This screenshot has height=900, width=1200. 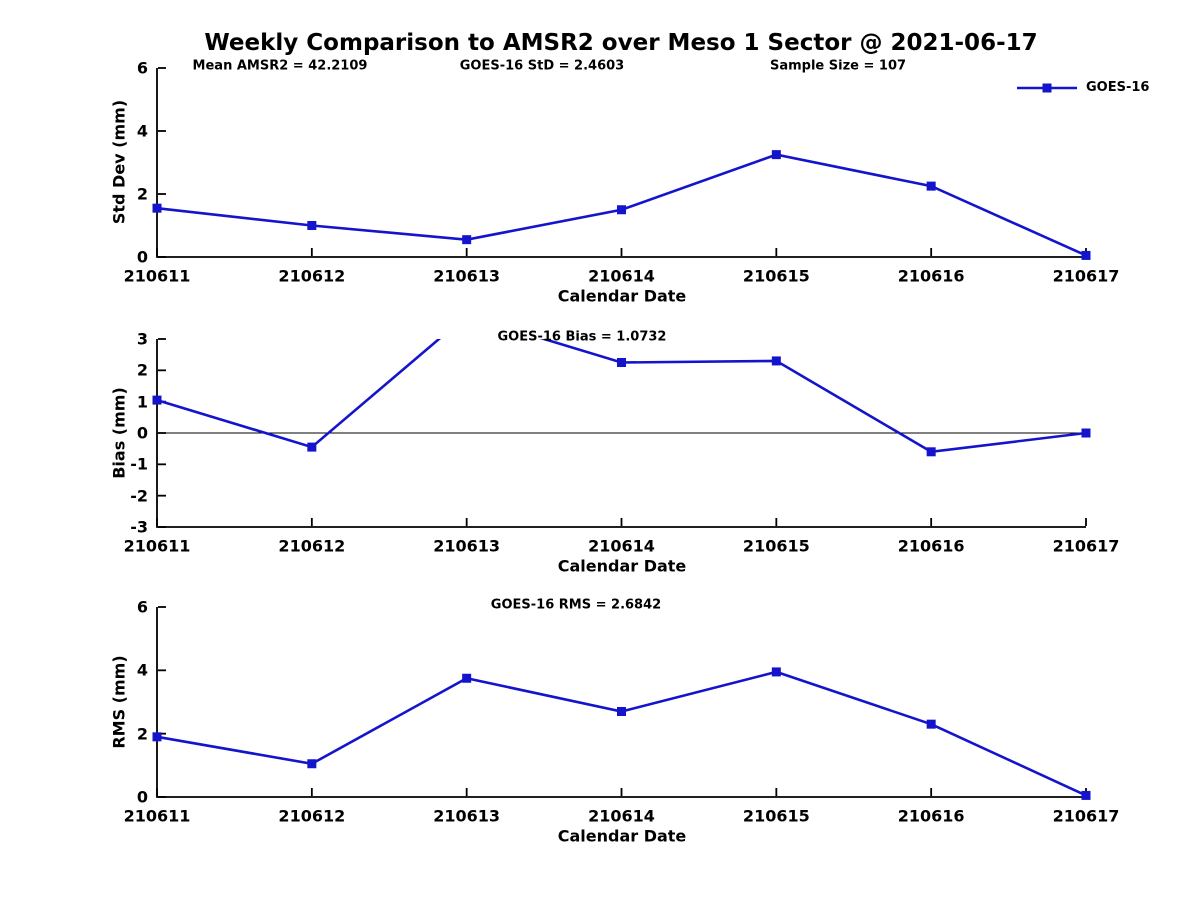 What do you see at coordinates (576, 605) in the screenshot?
I see `annotation-goes16-rms: GOES-16 RMS = 2.6842` at bounding box center [576, 605].